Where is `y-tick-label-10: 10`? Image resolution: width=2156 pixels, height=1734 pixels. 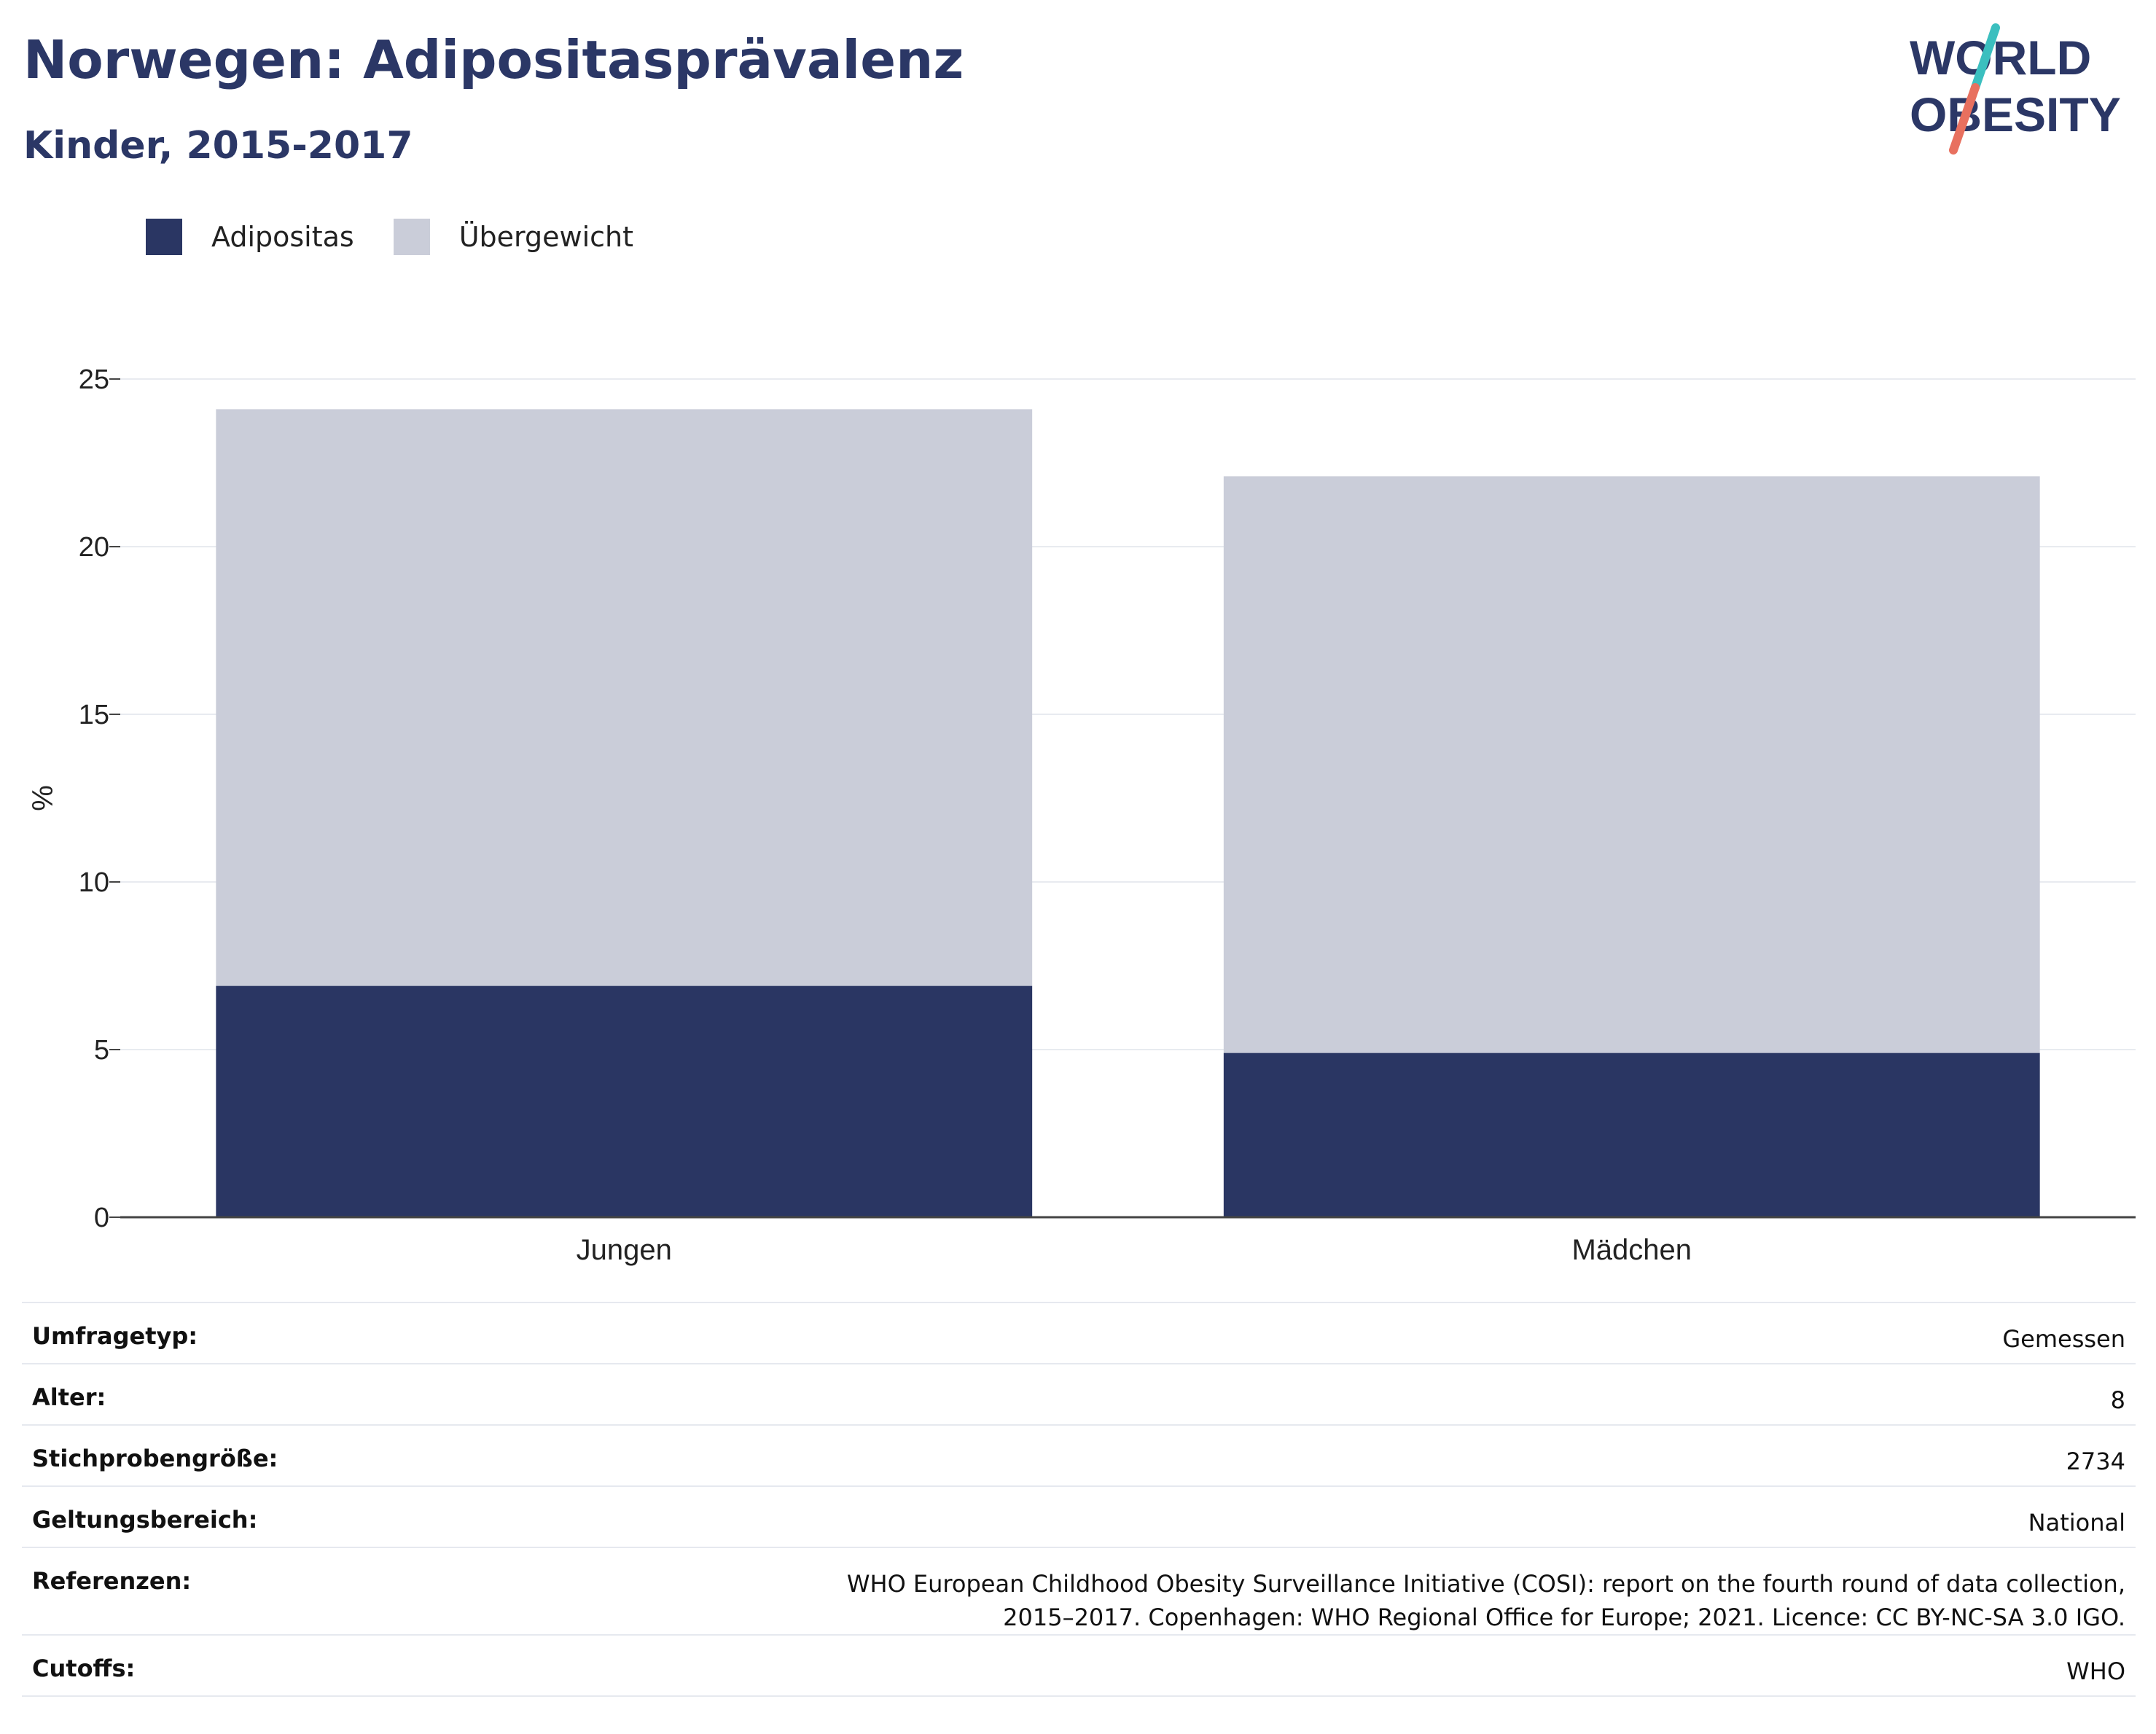 y-tick-label-10: 10 is located at coordinates (94, 883).